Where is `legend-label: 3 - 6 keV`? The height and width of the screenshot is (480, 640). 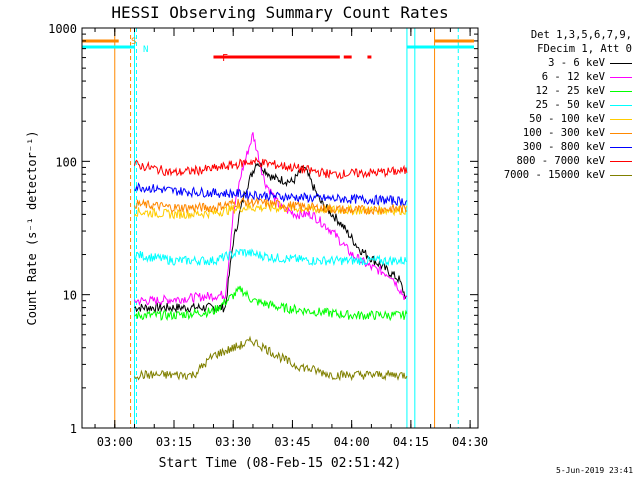 legend-label: 3 - 6 keV is located at coordinates (576, 63).